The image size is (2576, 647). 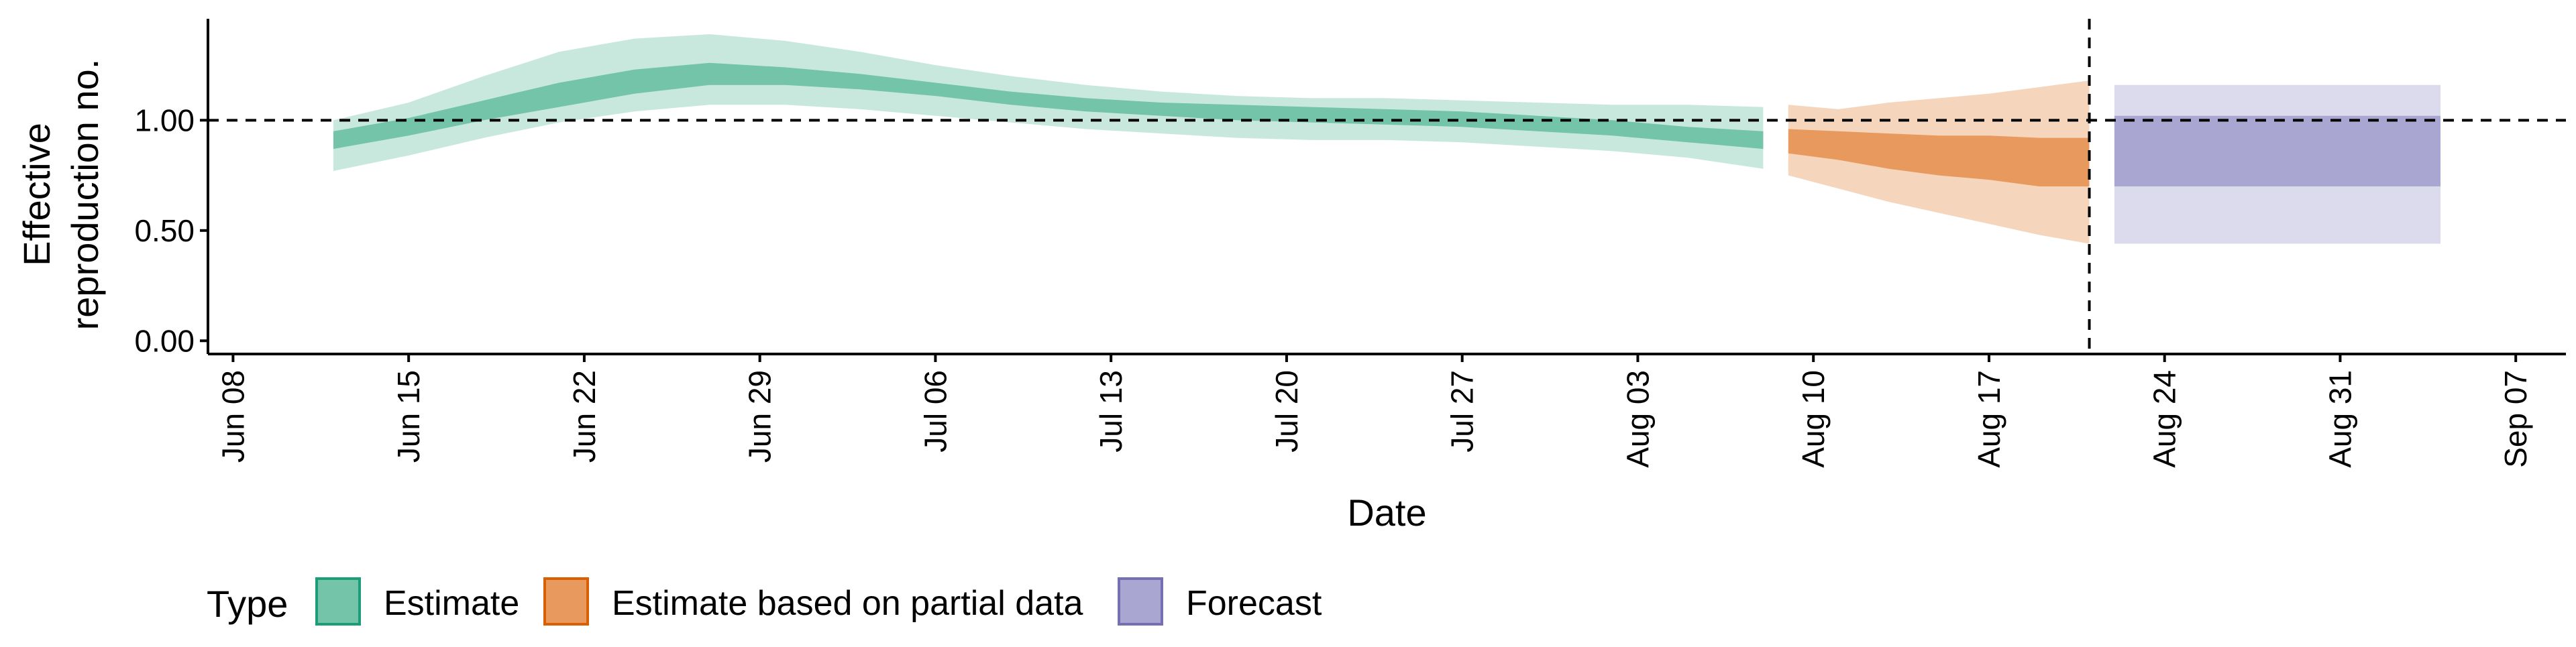 What do you see at coordinates (1254, 603) in the screenshot?
I see `legend-label-2: Forecast` at bounding box center [1254, 603].